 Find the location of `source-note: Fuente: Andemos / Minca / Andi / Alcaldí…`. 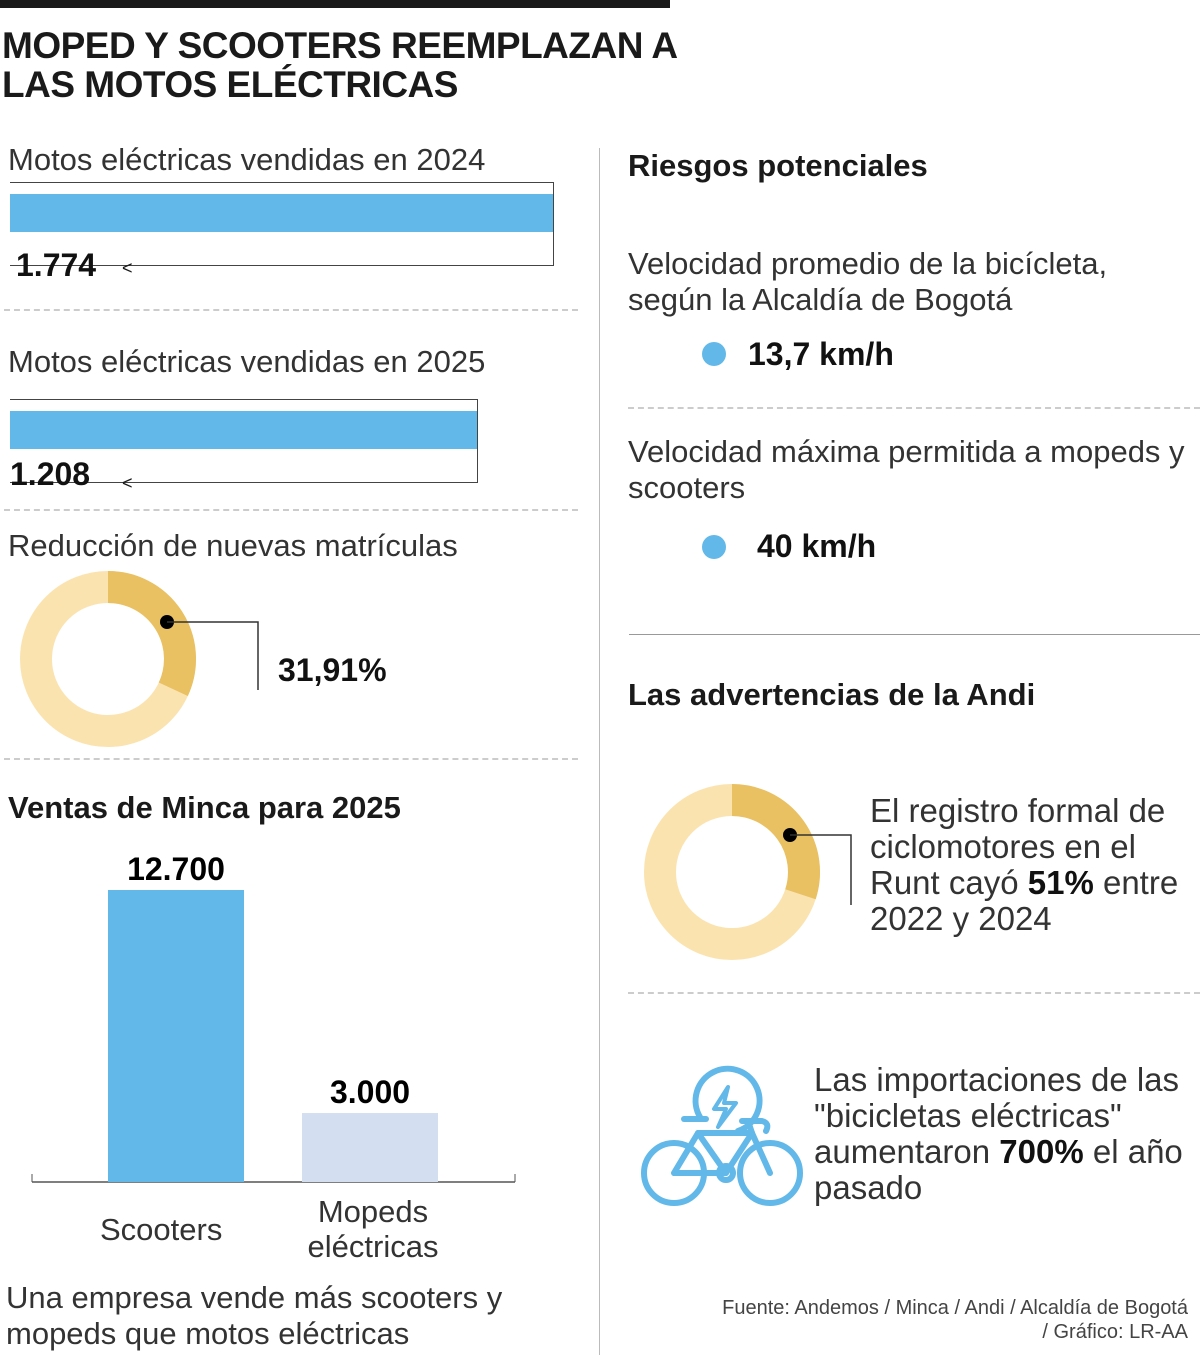

source-note: Fuente: Andemos / Minca / Andi / Alcaldí… is located at coordinates (898, 1320).